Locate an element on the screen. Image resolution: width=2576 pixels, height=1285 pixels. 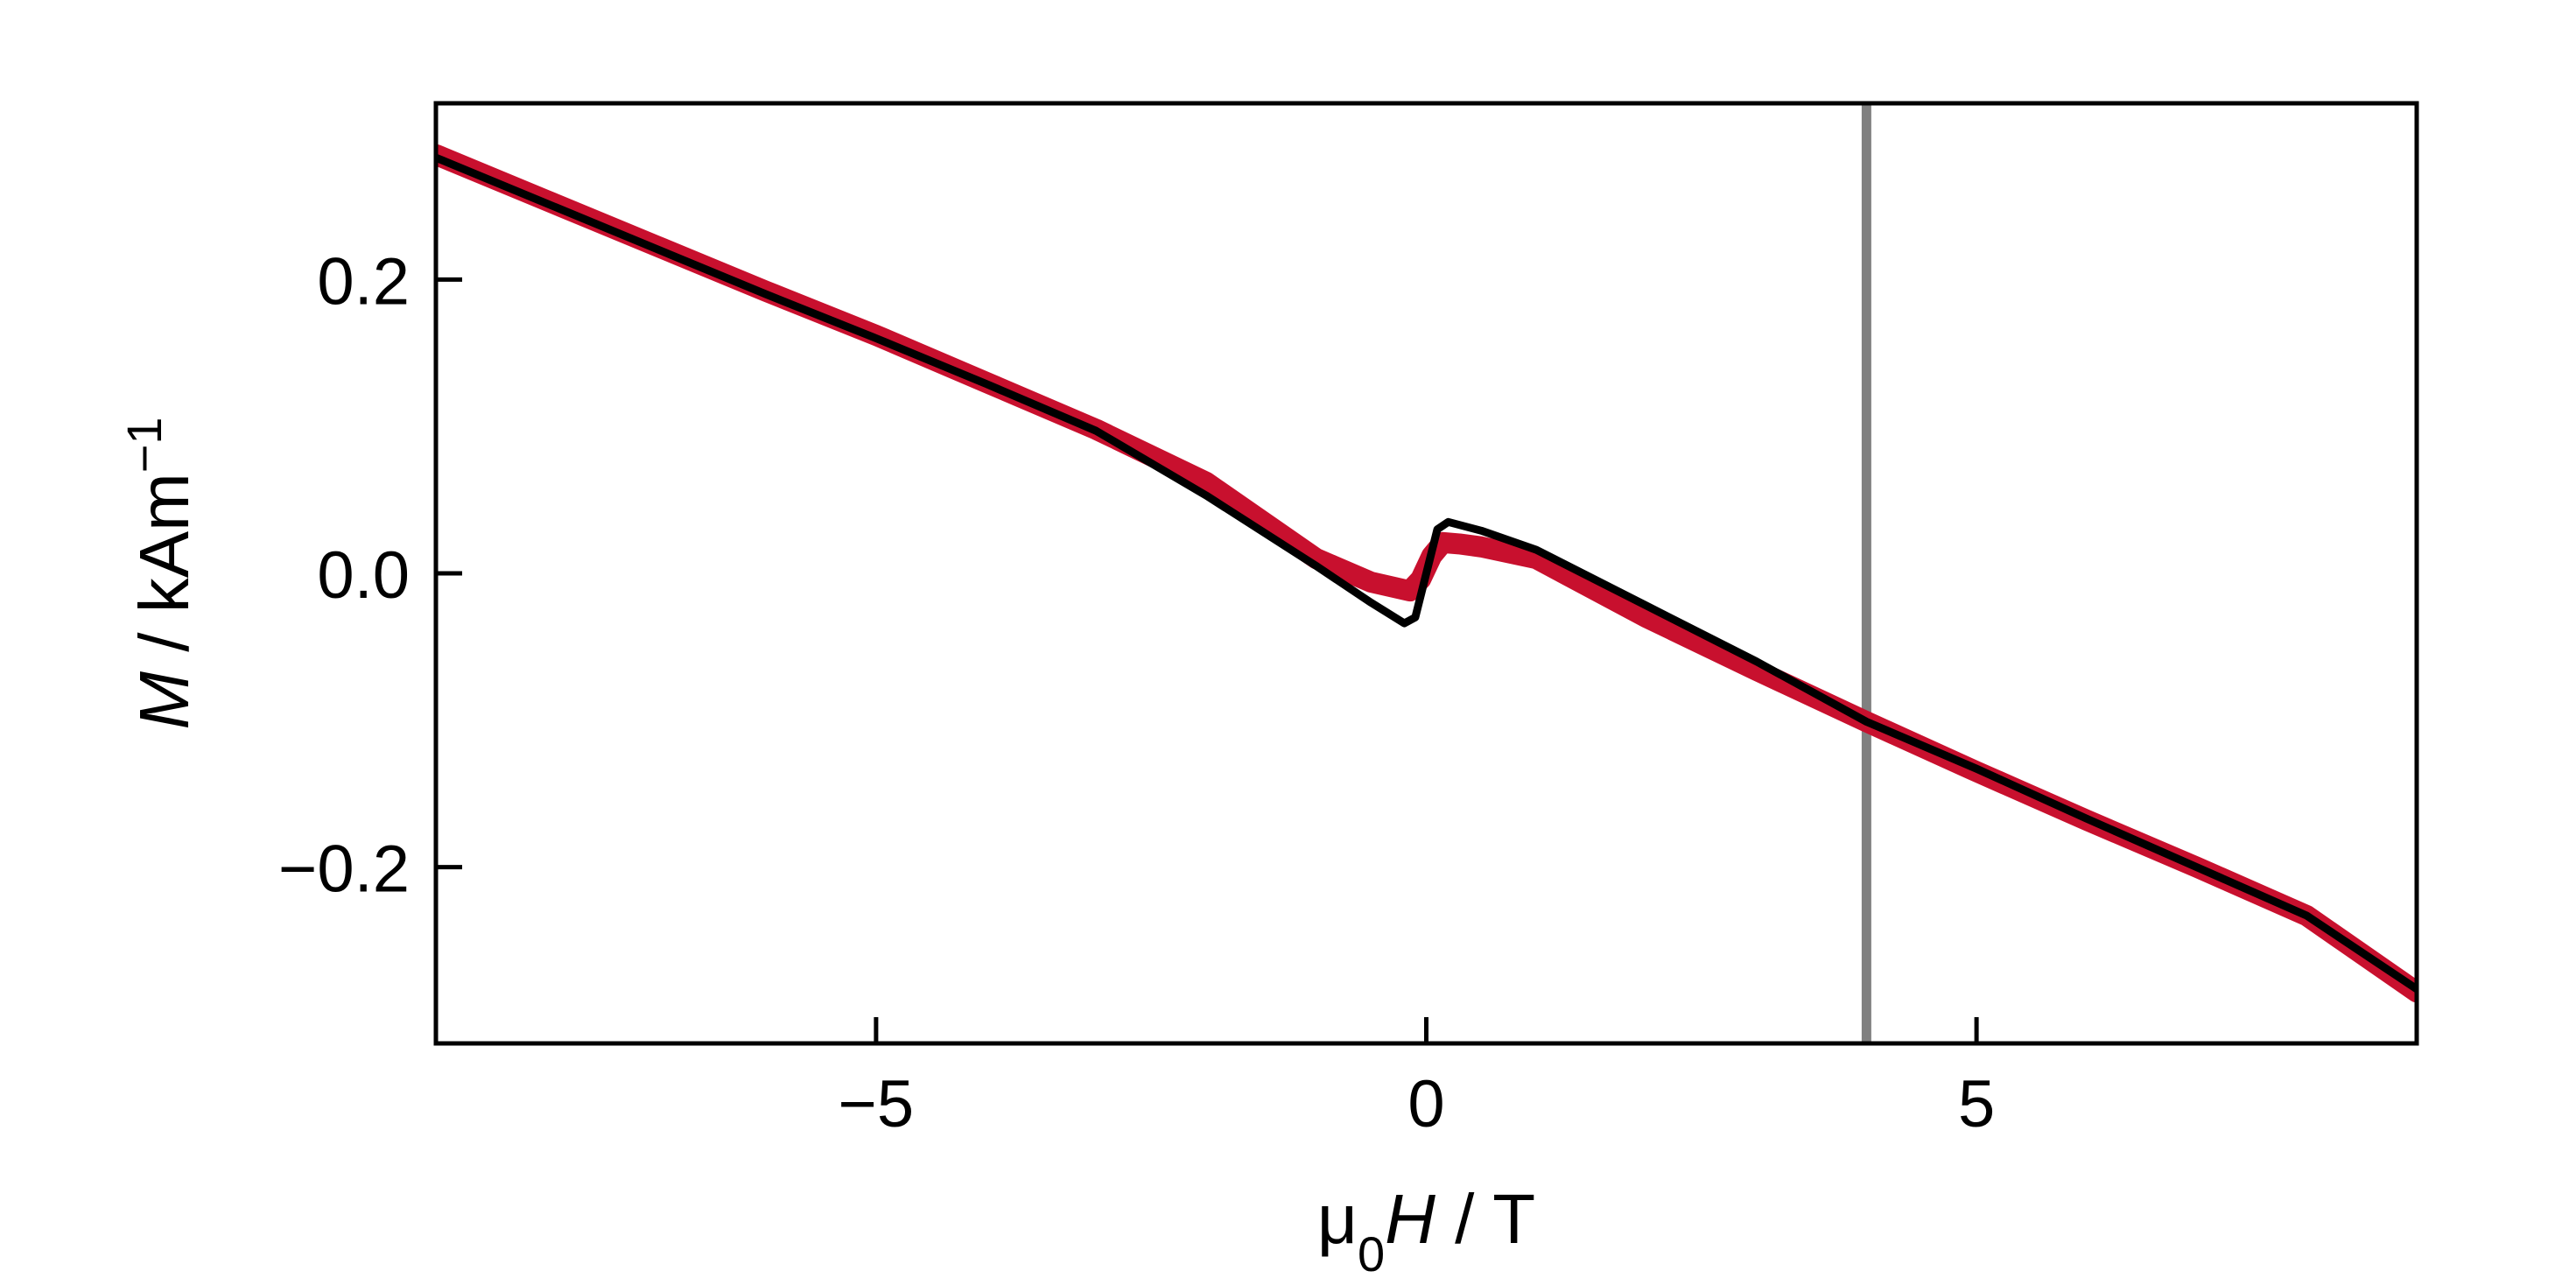
y-axis-label: M / kAm−1 is located at coordinates (160, 573).